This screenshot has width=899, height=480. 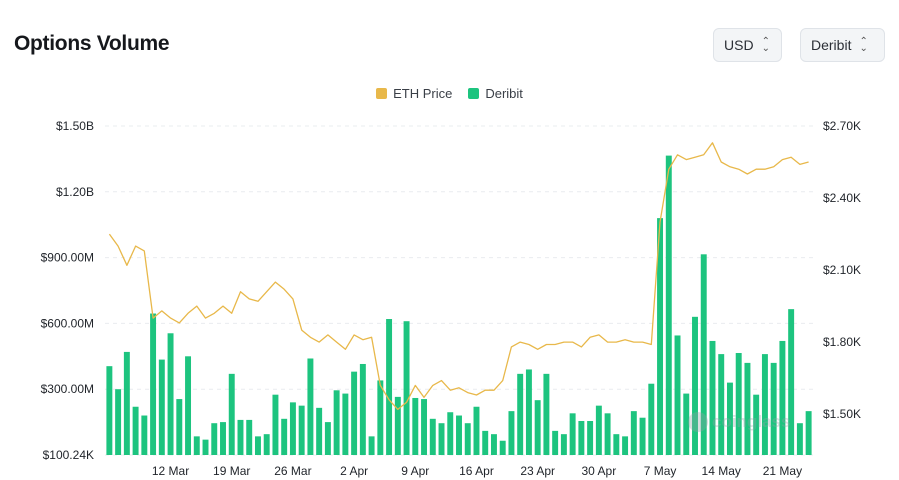 I want to click on legend-label-eth-price: ETH Price, so click(x=423, y=93).